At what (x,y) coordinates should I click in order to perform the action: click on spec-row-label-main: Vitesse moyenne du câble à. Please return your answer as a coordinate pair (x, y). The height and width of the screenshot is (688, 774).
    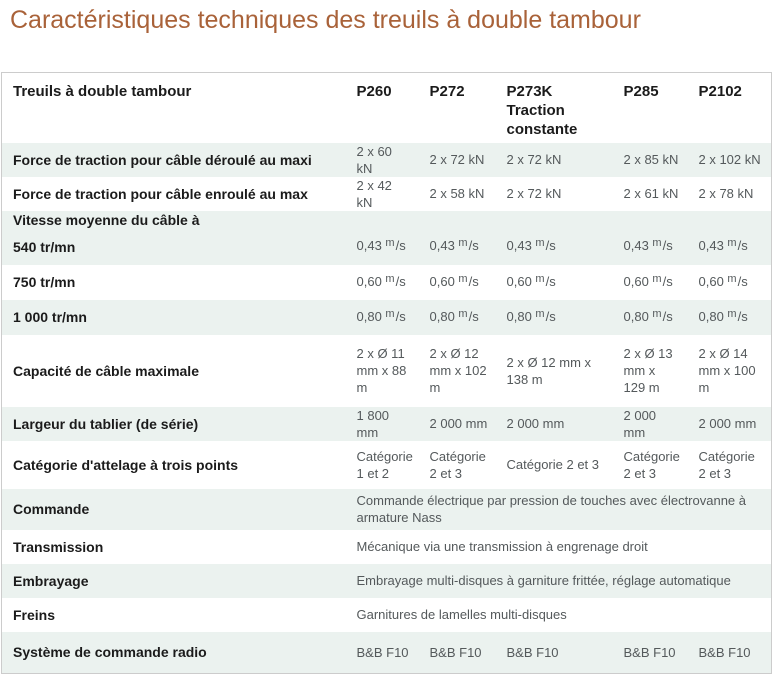
    Looking at the image, I should click on (106, 219).